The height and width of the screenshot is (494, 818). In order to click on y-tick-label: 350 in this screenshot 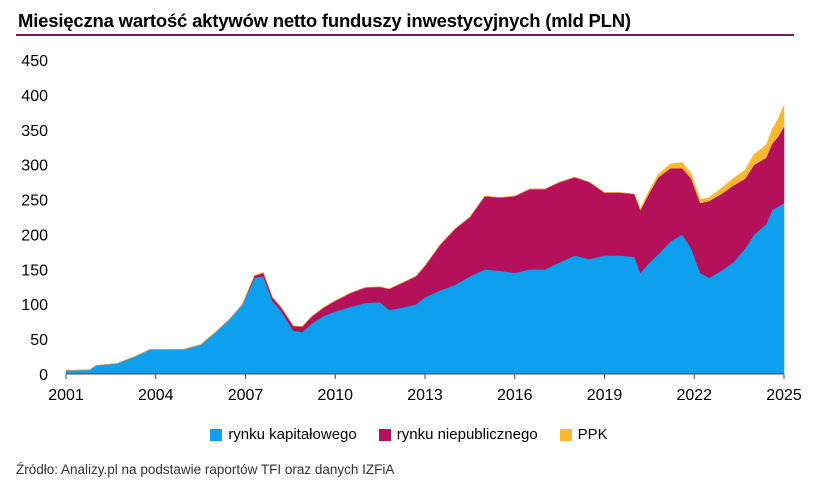, I will do `click(34, 131)`.